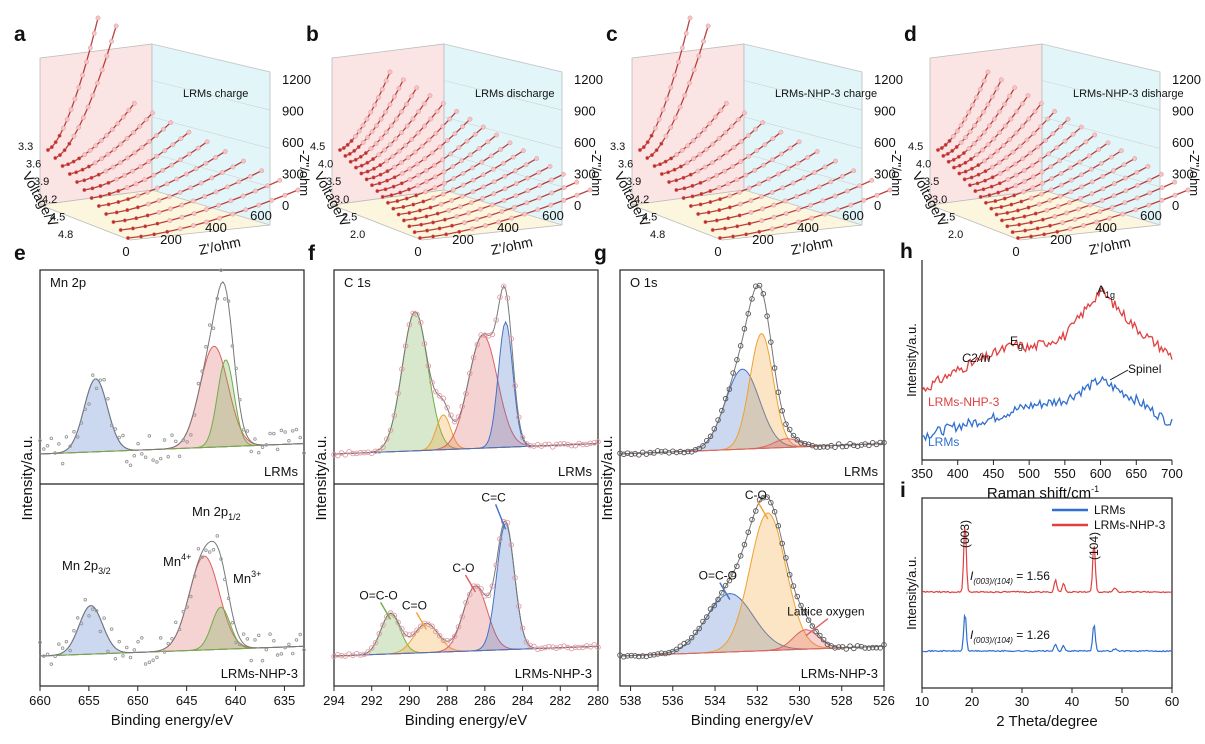 Image resolution: width=1205 pixels, height=744 pixels. I want to click on x-axis-label: Z'/ohm, so click(219, 245).